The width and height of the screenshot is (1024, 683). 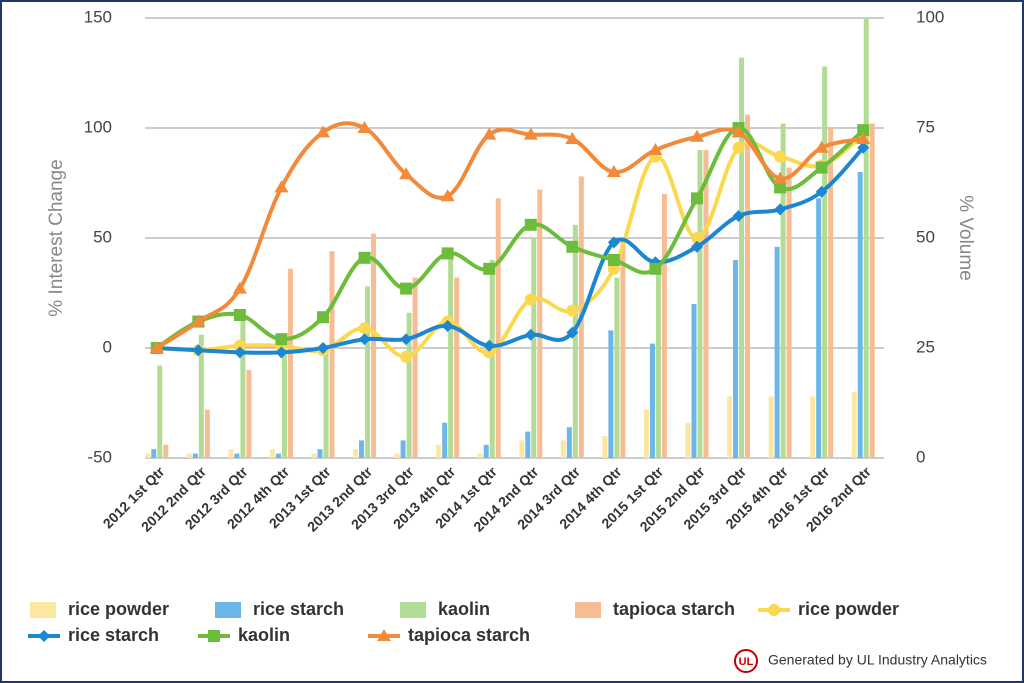 What do you see at coordinates (99, 456) in the screenshot?
I see `y-tick-label: -50` at bounding box center [99, 456].